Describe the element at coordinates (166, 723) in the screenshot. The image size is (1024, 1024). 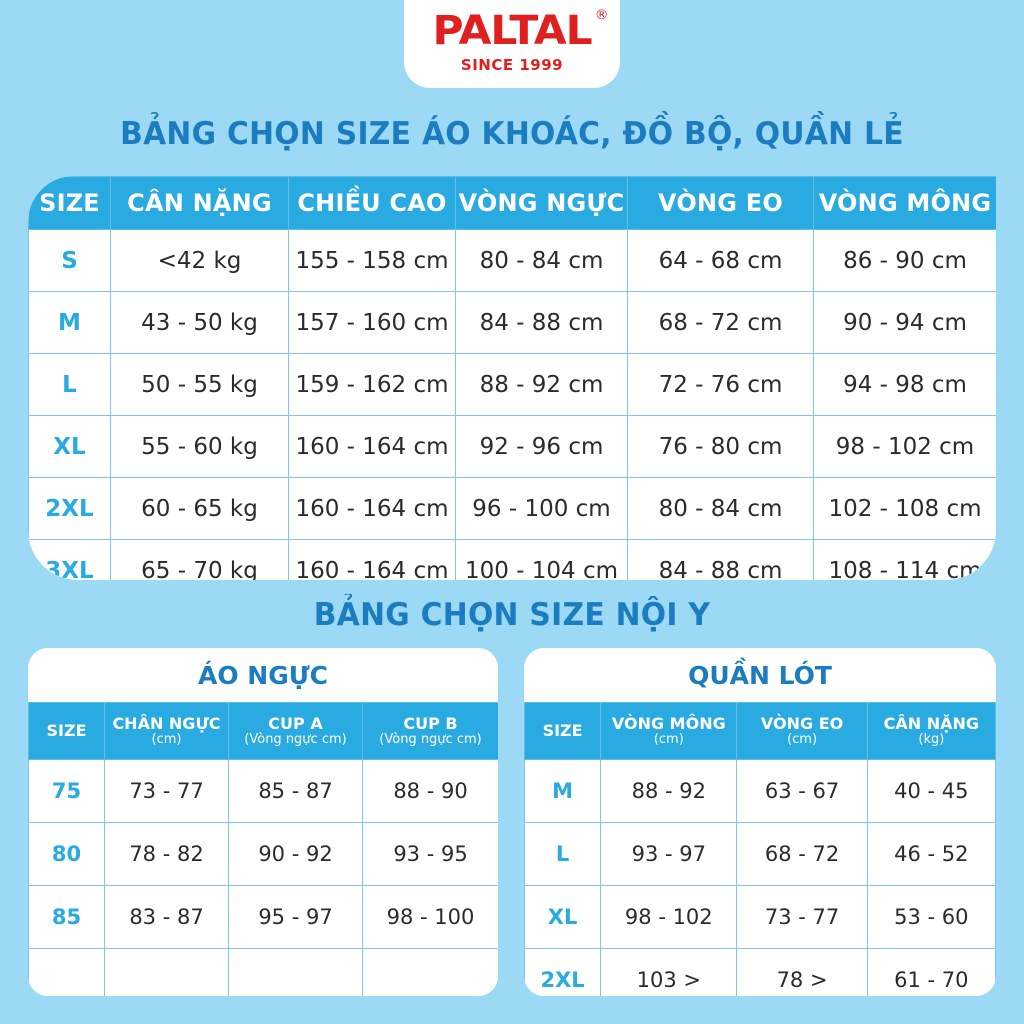
I see `header-underbust-label: CHÂN NGỰC` at that location.